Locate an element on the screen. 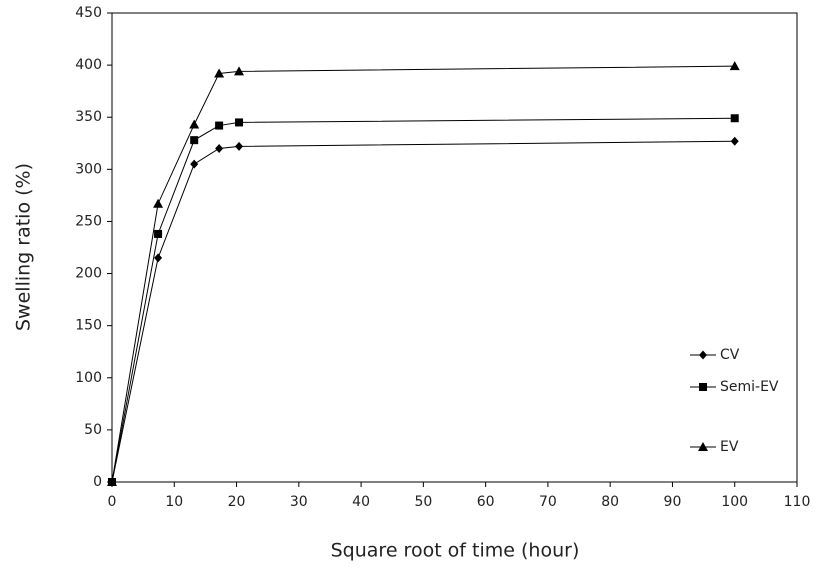 This screenshot has height=569, width=819. x-tick-label: 60 is located at coordinates (486, 502).